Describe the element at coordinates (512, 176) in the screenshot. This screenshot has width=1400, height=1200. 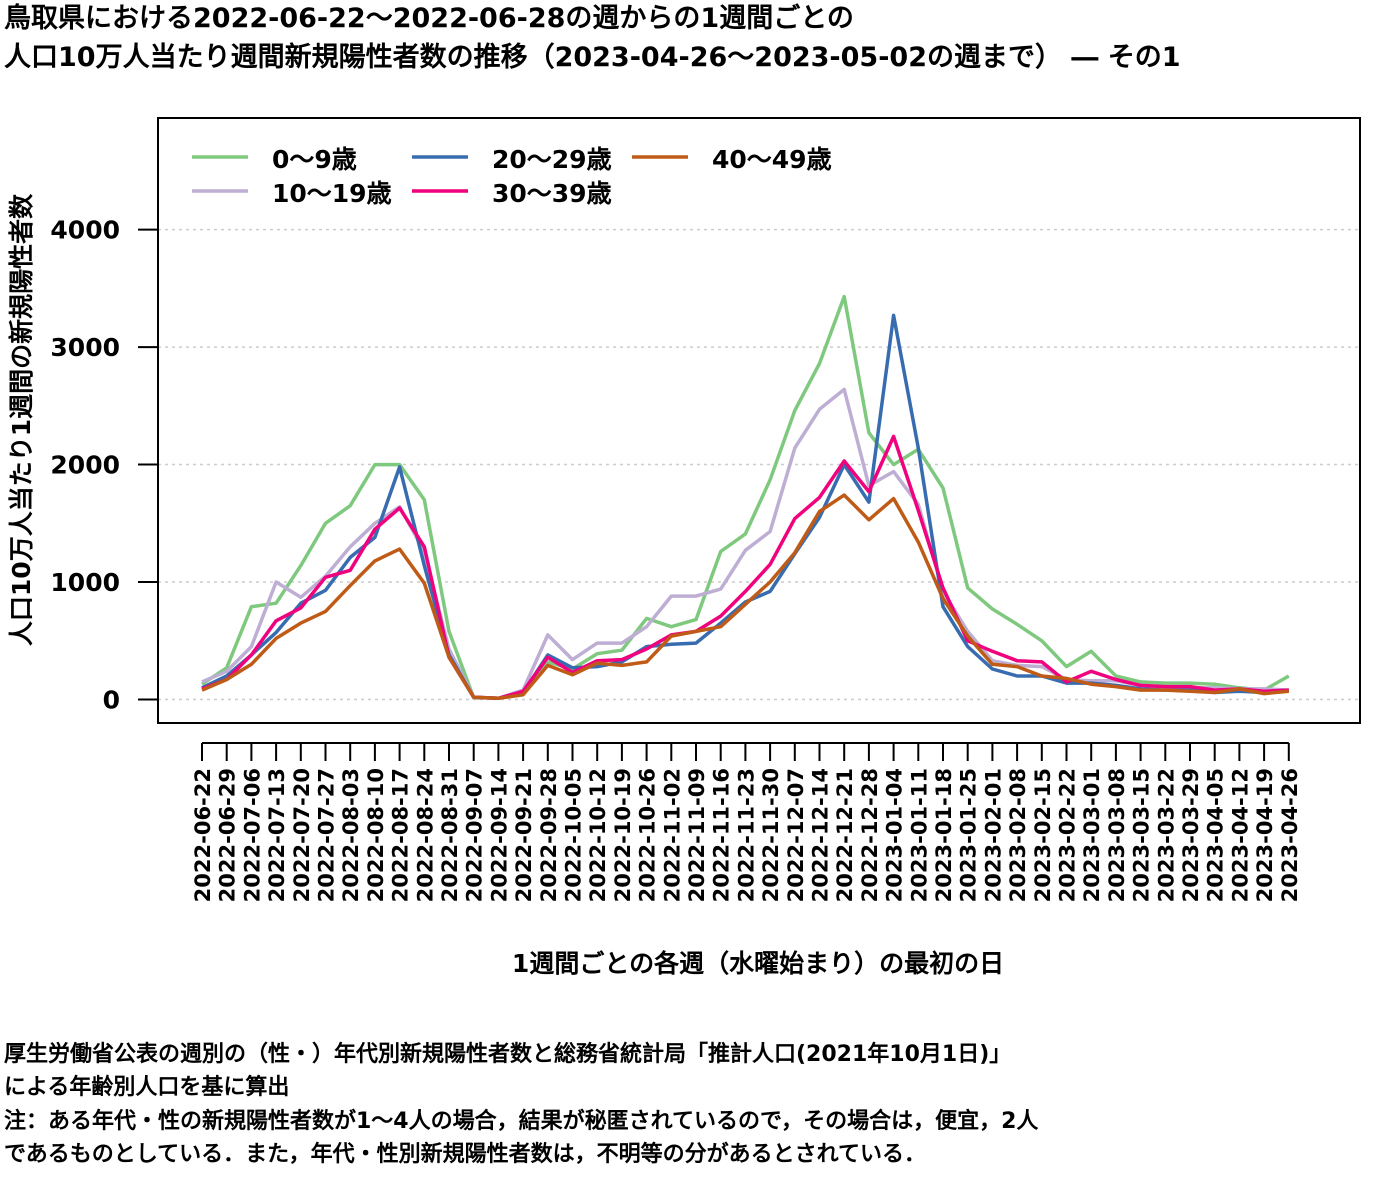
I see `legend: 0〜9歳 10〜19歳 20〜29歳 30〜39歳 40〜49歳` at that location.